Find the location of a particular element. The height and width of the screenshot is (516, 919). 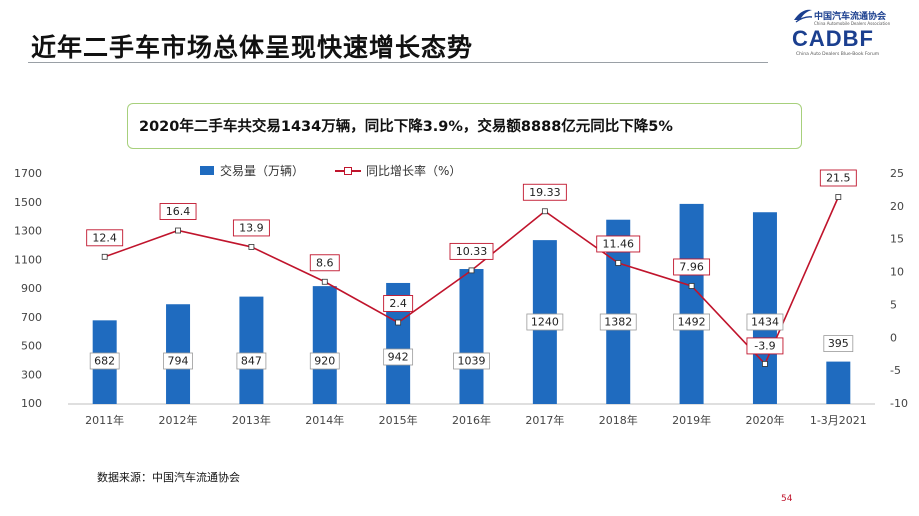

page-number: 54 is located at coordinates (787, 499).